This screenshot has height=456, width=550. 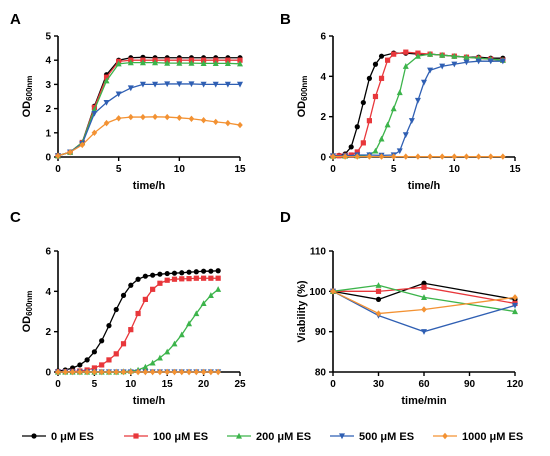 I want to click on y-tick-label: 3, so click(x=48, y=85).